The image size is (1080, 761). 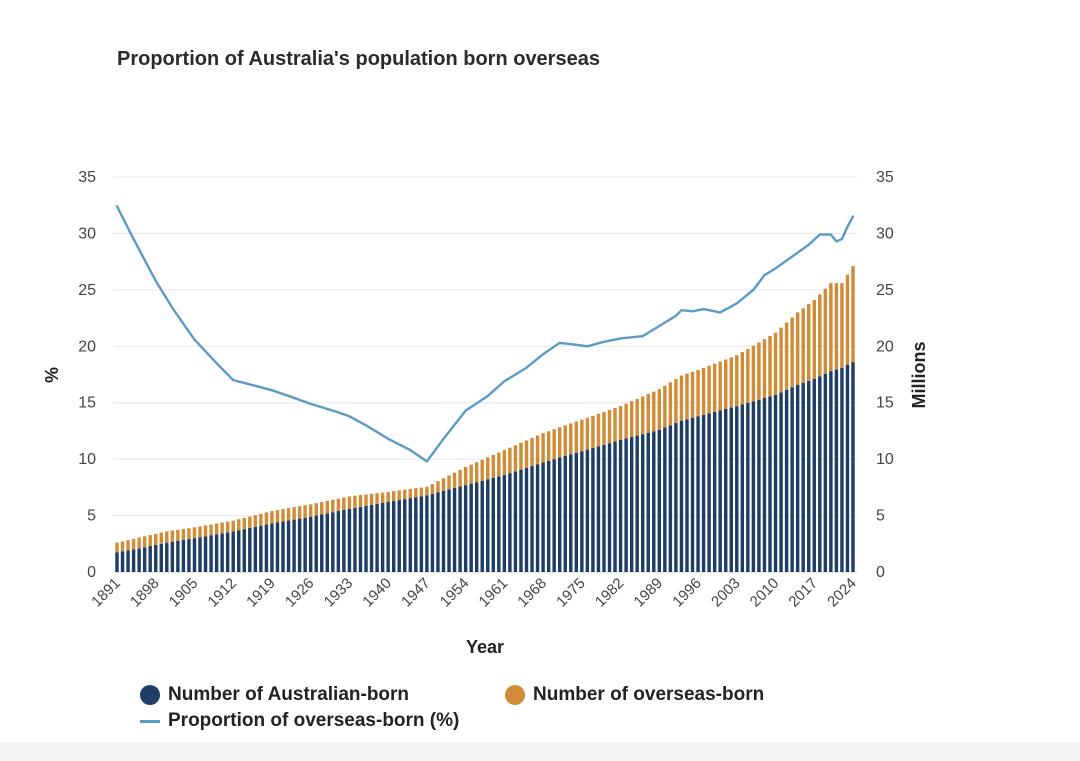 What do you see at coordinates (649, 694) in the screenshot?
I see `legend-label-overseas-born: Number of overseas-born` at bounding box center [649, 694].